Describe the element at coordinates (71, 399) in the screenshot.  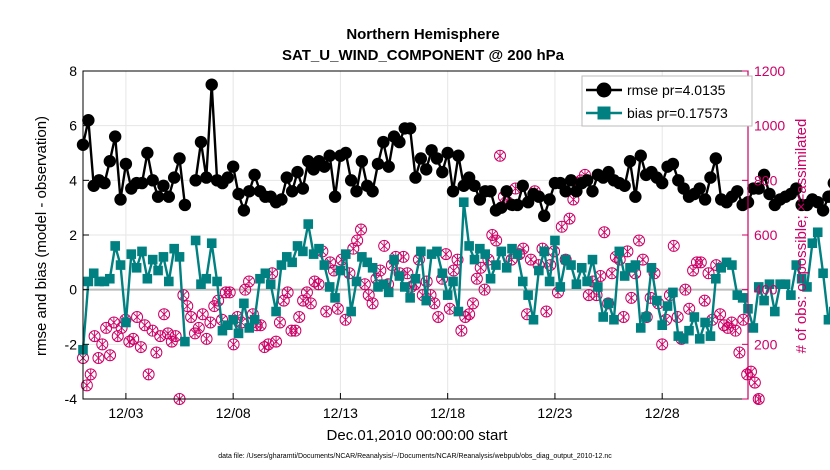
I see `y-tick-label: -4` at that location.